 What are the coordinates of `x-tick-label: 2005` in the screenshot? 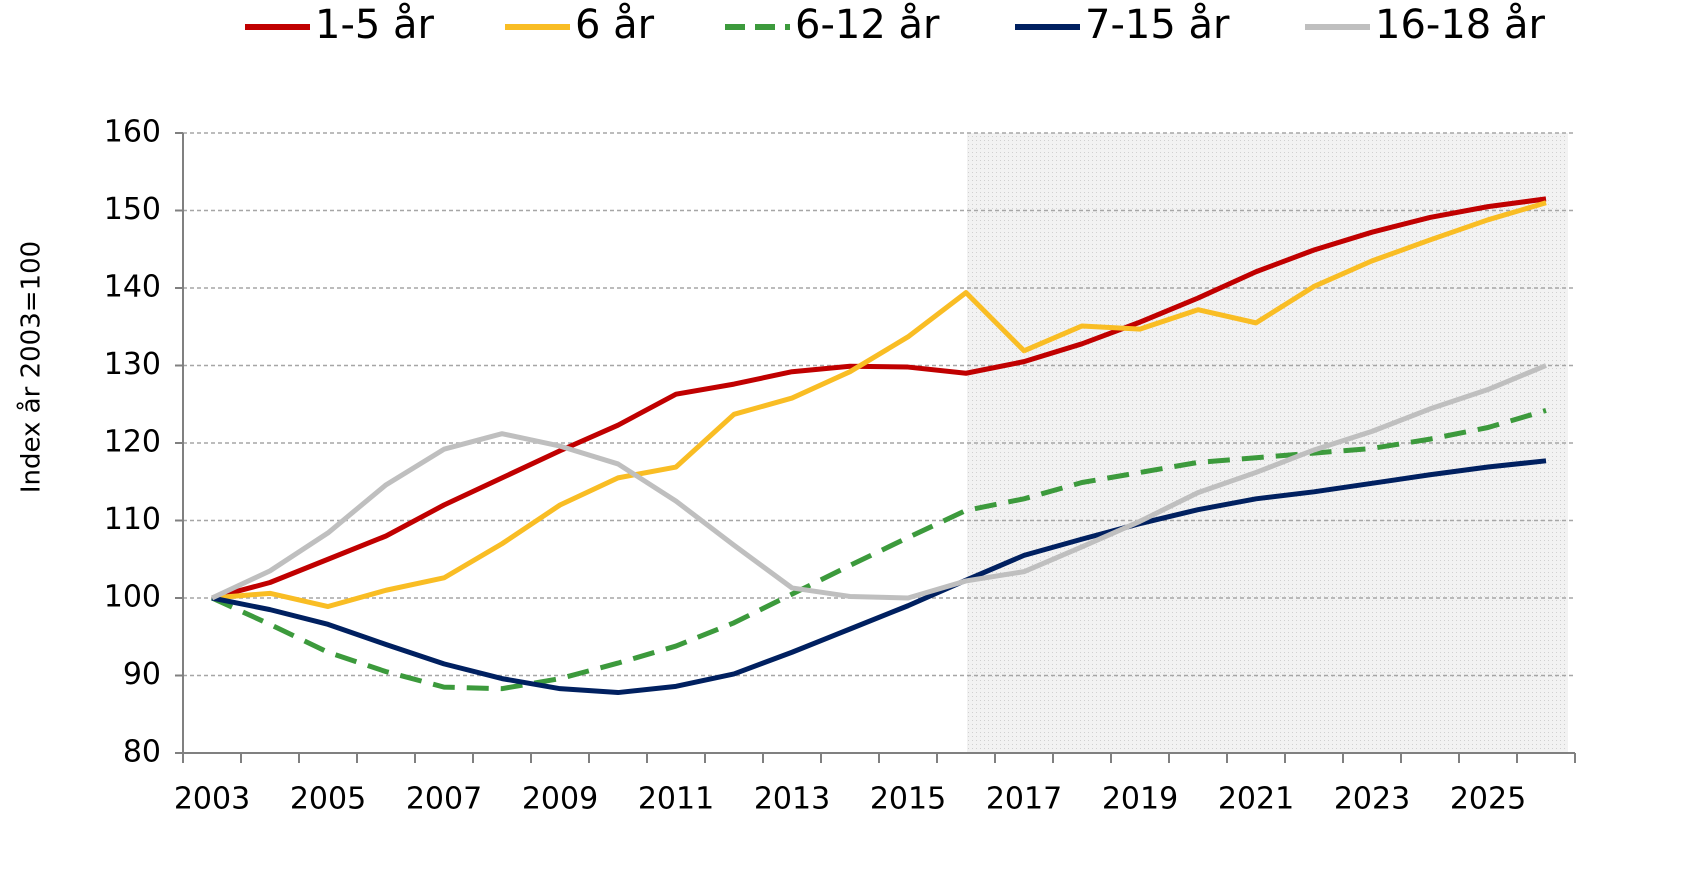 It's located at (328, 799).